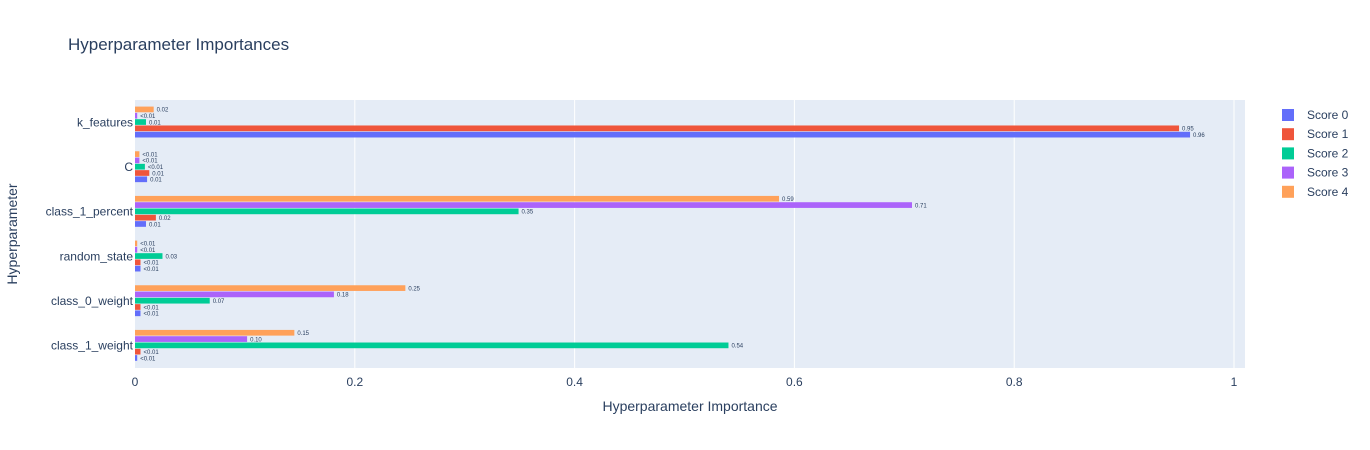  What do you see at coordinates (737, 347) in the screenshot?
I see `bar-value-label: 0.54` at bounding box center [737, 347].